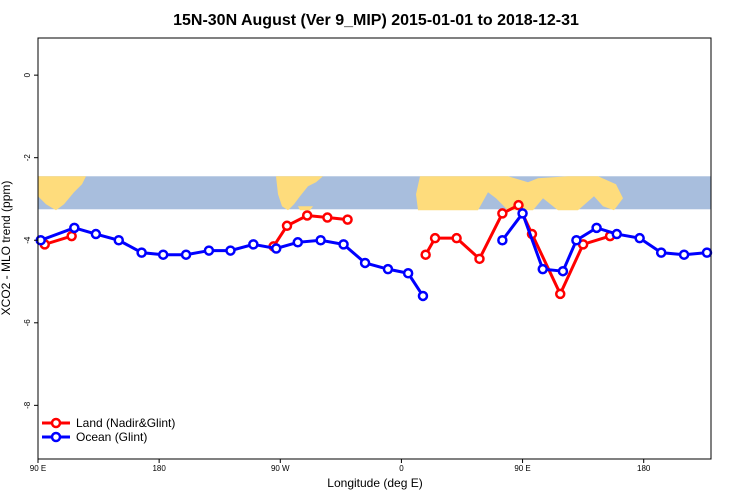  Describe the element at coordinates (27, 405) in the screenshot. I see `y-tick-label: -8` at that location.